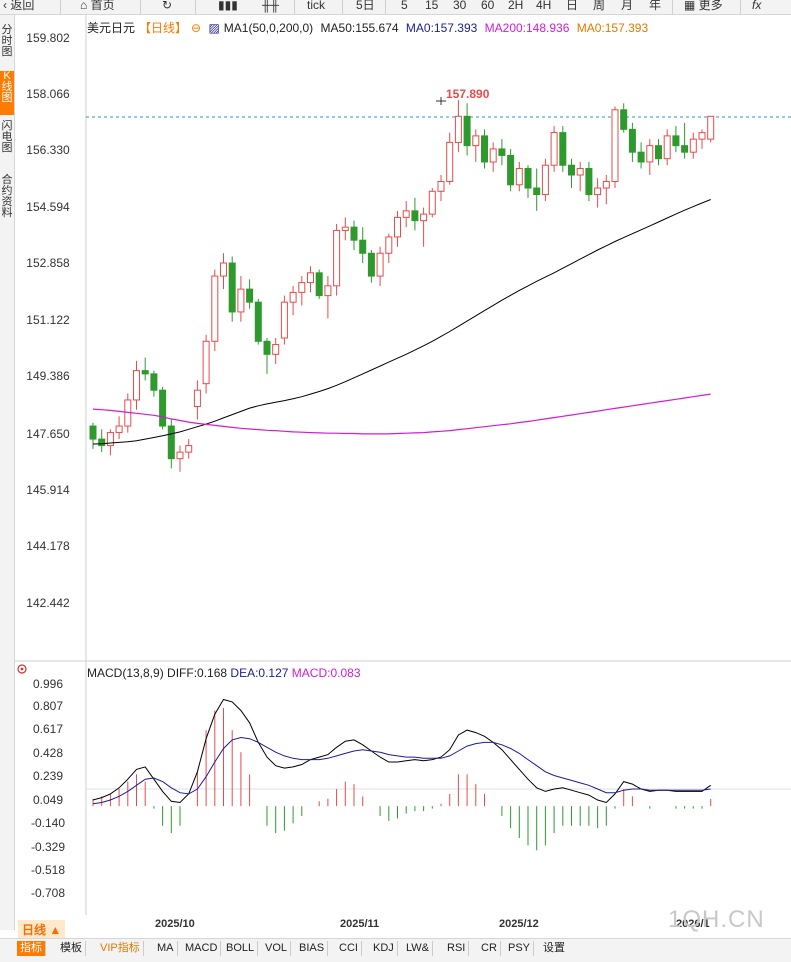 The height and width of the screenshot is (962, 791). Describe the element at coordinates (457, 948) in the screenshot. I see `tab-rsi: RSI` at that location.